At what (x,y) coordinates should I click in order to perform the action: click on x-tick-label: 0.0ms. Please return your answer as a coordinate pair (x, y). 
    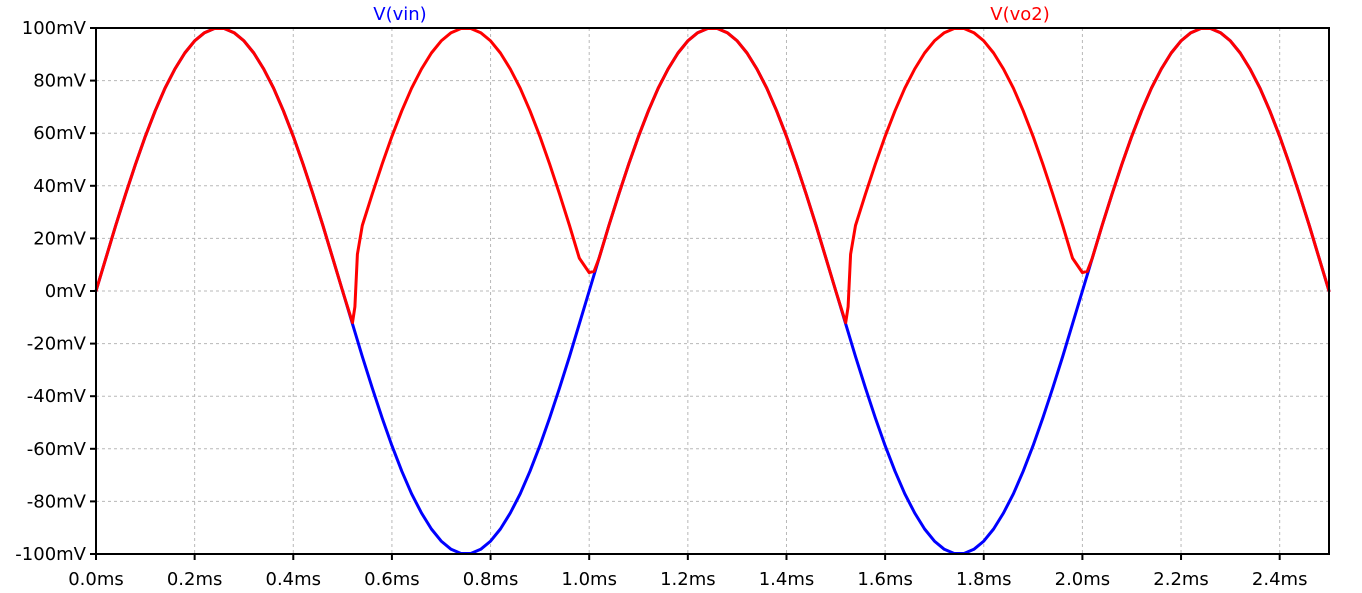
    Looking at the image, I should click on (96, 579).